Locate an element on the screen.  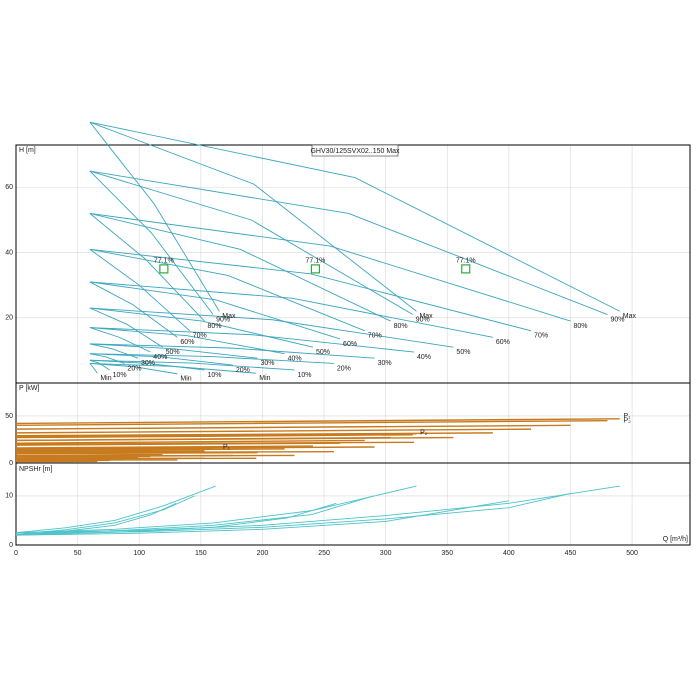
x-tick-label: 50 is located at coordinates (78, 553).